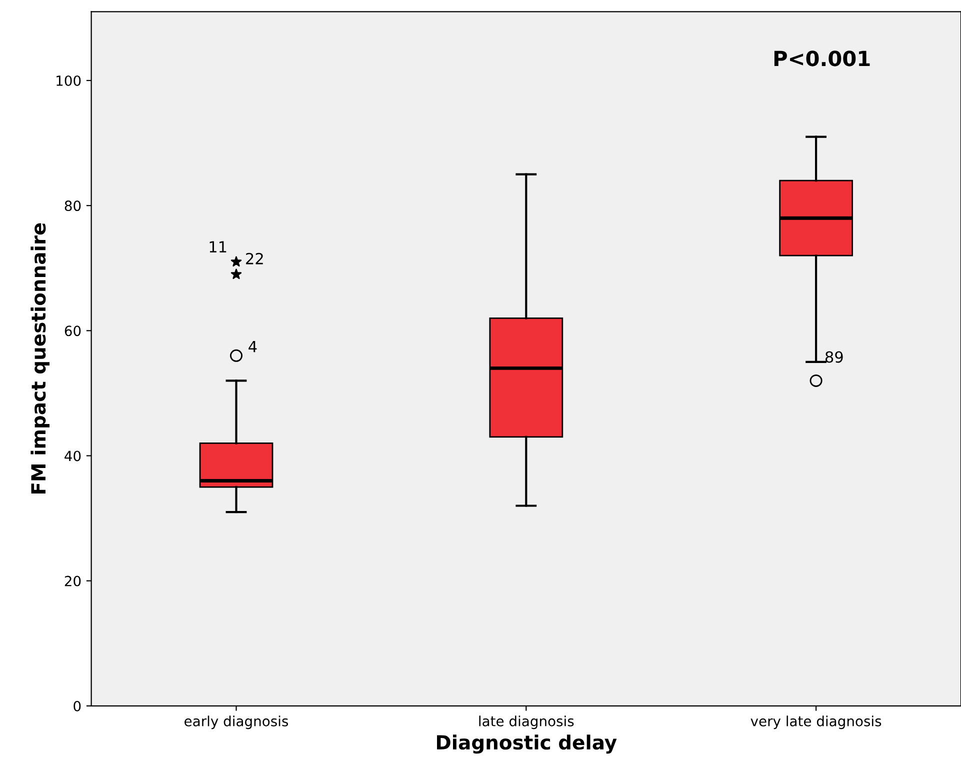  Describe the element at coordinates (68, 80) in the screenshot. I see `y-tick-label: 100` at that location.